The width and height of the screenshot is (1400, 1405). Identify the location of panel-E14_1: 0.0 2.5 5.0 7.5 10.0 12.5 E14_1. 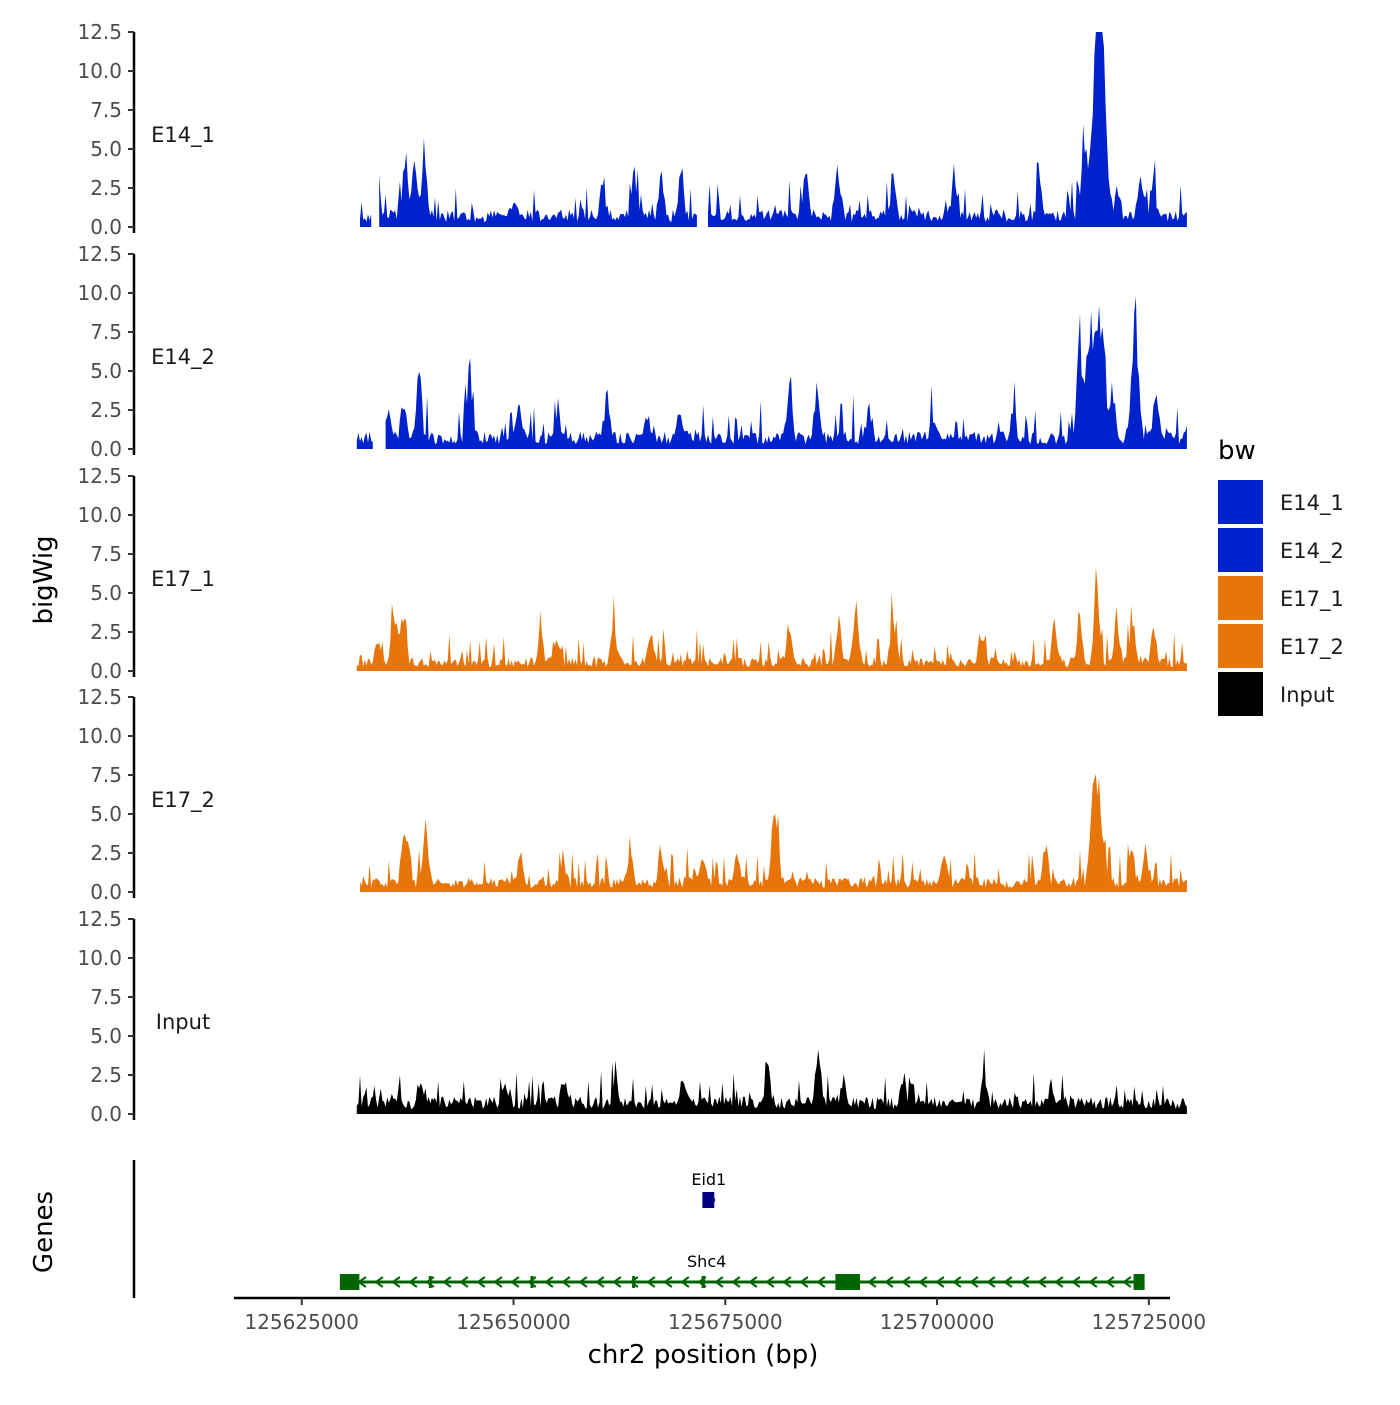
(632, 129).